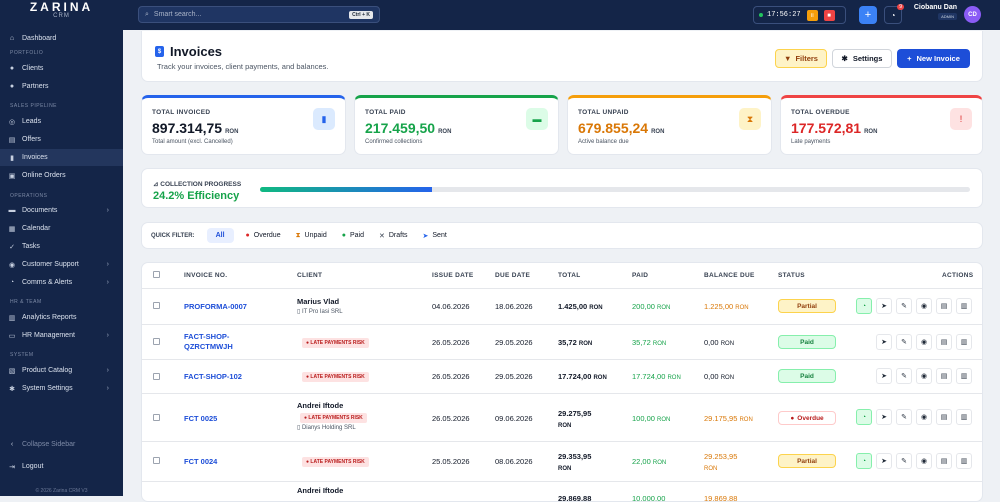  What do you see at coordinates (259, 14) in the screenshot?
I see `search-input: ⌕ Smart search... Ctrl + K` at bounding box center [259, 14].